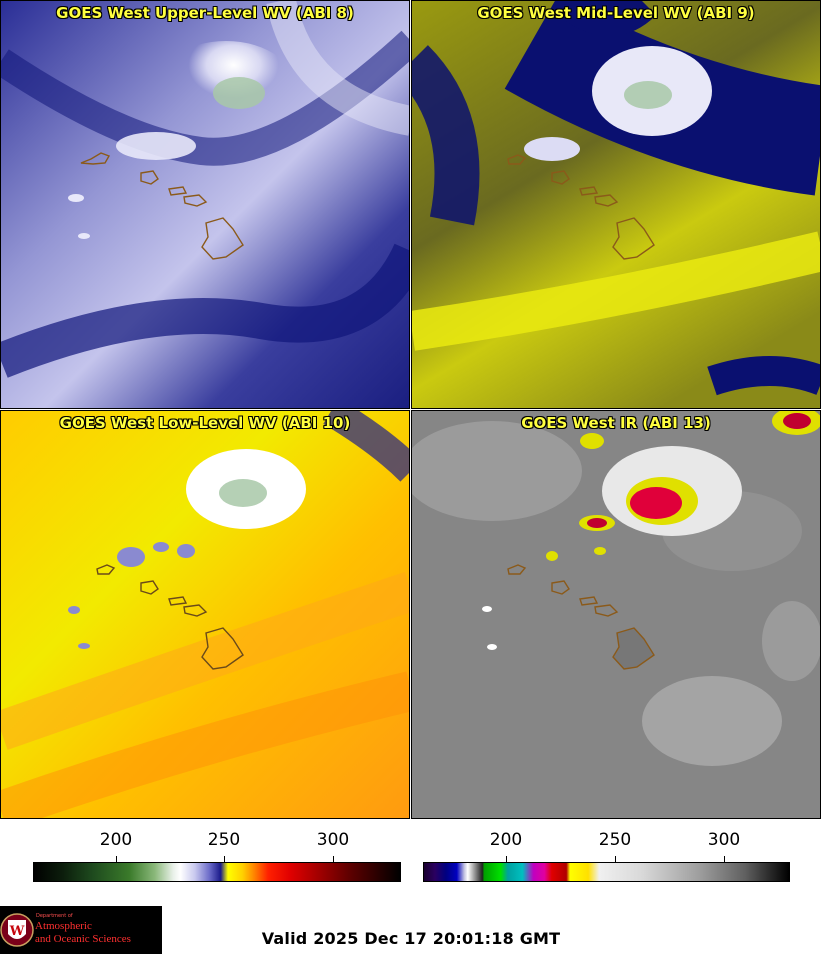 This screenshot has height=958, width=822. What do you see at coordinates (205, 854) in the screenshot?
I see `wv-colorbar: 200 250 300` at bounding box center [205, 854].